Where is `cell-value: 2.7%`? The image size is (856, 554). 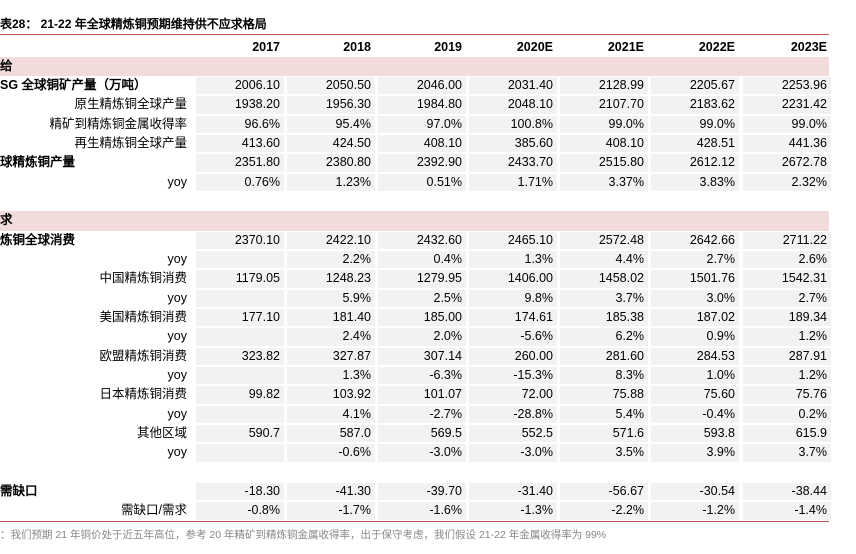 cell-value: 2.7% is located at coordinates (721, 259).